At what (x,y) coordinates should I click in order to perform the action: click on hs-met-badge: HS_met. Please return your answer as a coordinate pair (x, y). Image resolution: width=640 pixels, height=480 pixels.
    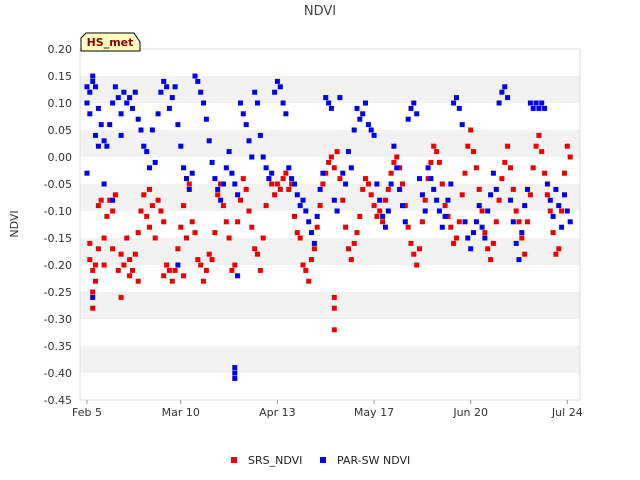
    Looking at the image, I should click on (110, 42).